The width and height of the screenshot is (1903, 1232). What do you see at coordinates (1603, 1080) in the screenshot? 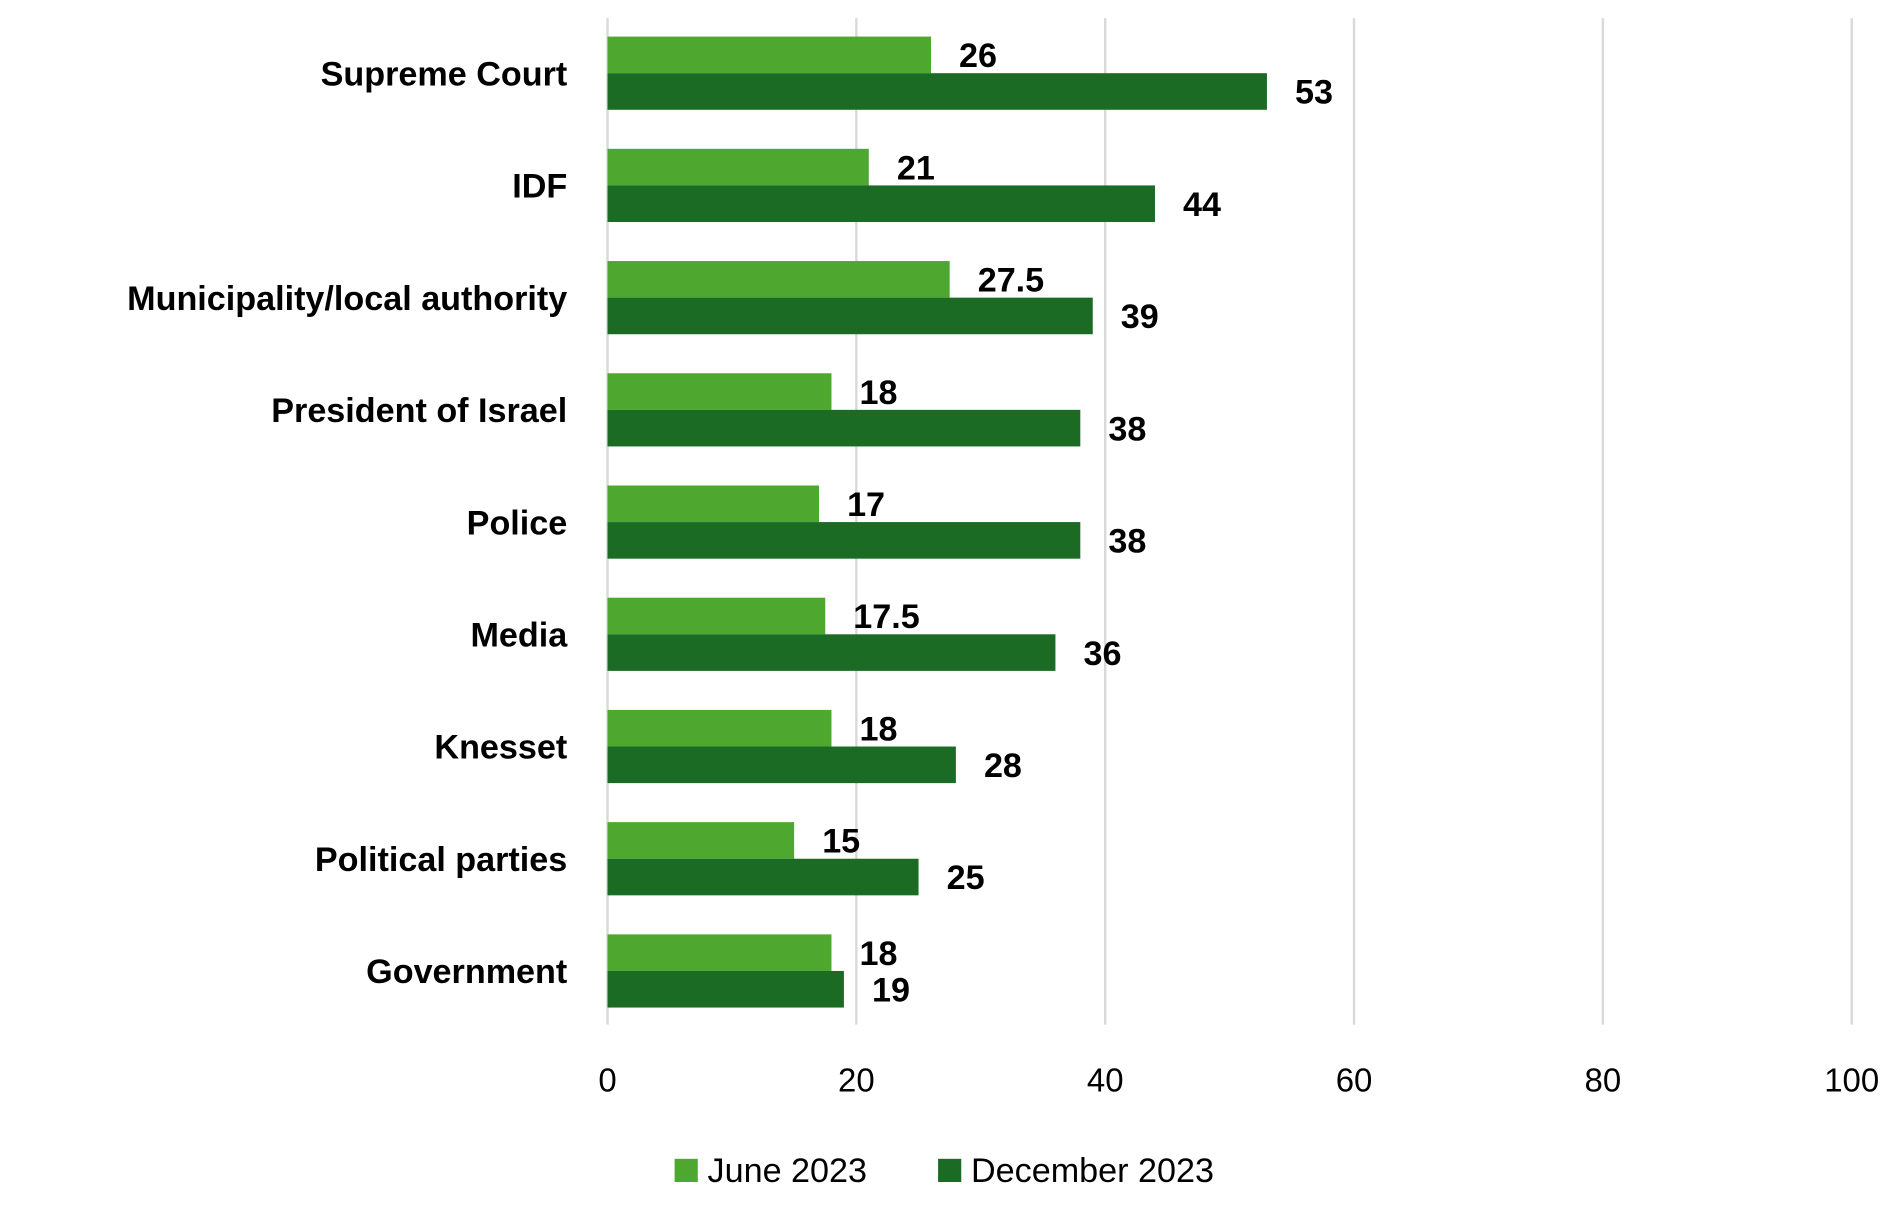
I see `x-tick-label: 80` at bounding box center [1603, 1080].